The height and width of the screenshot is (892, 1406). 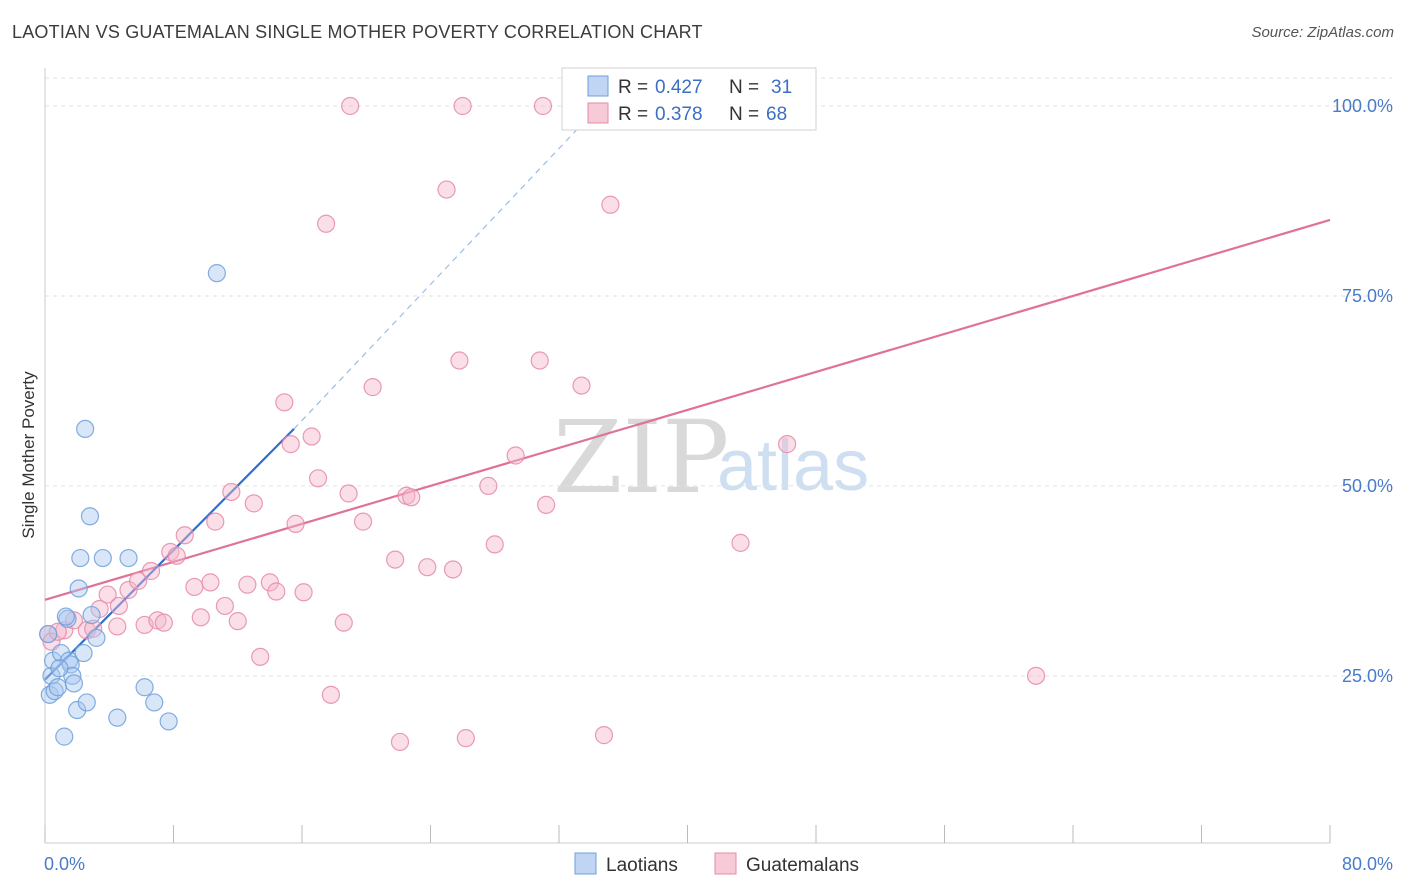 I want to click on legend-n-label-laotians: N =, so click(x=744, y=87).